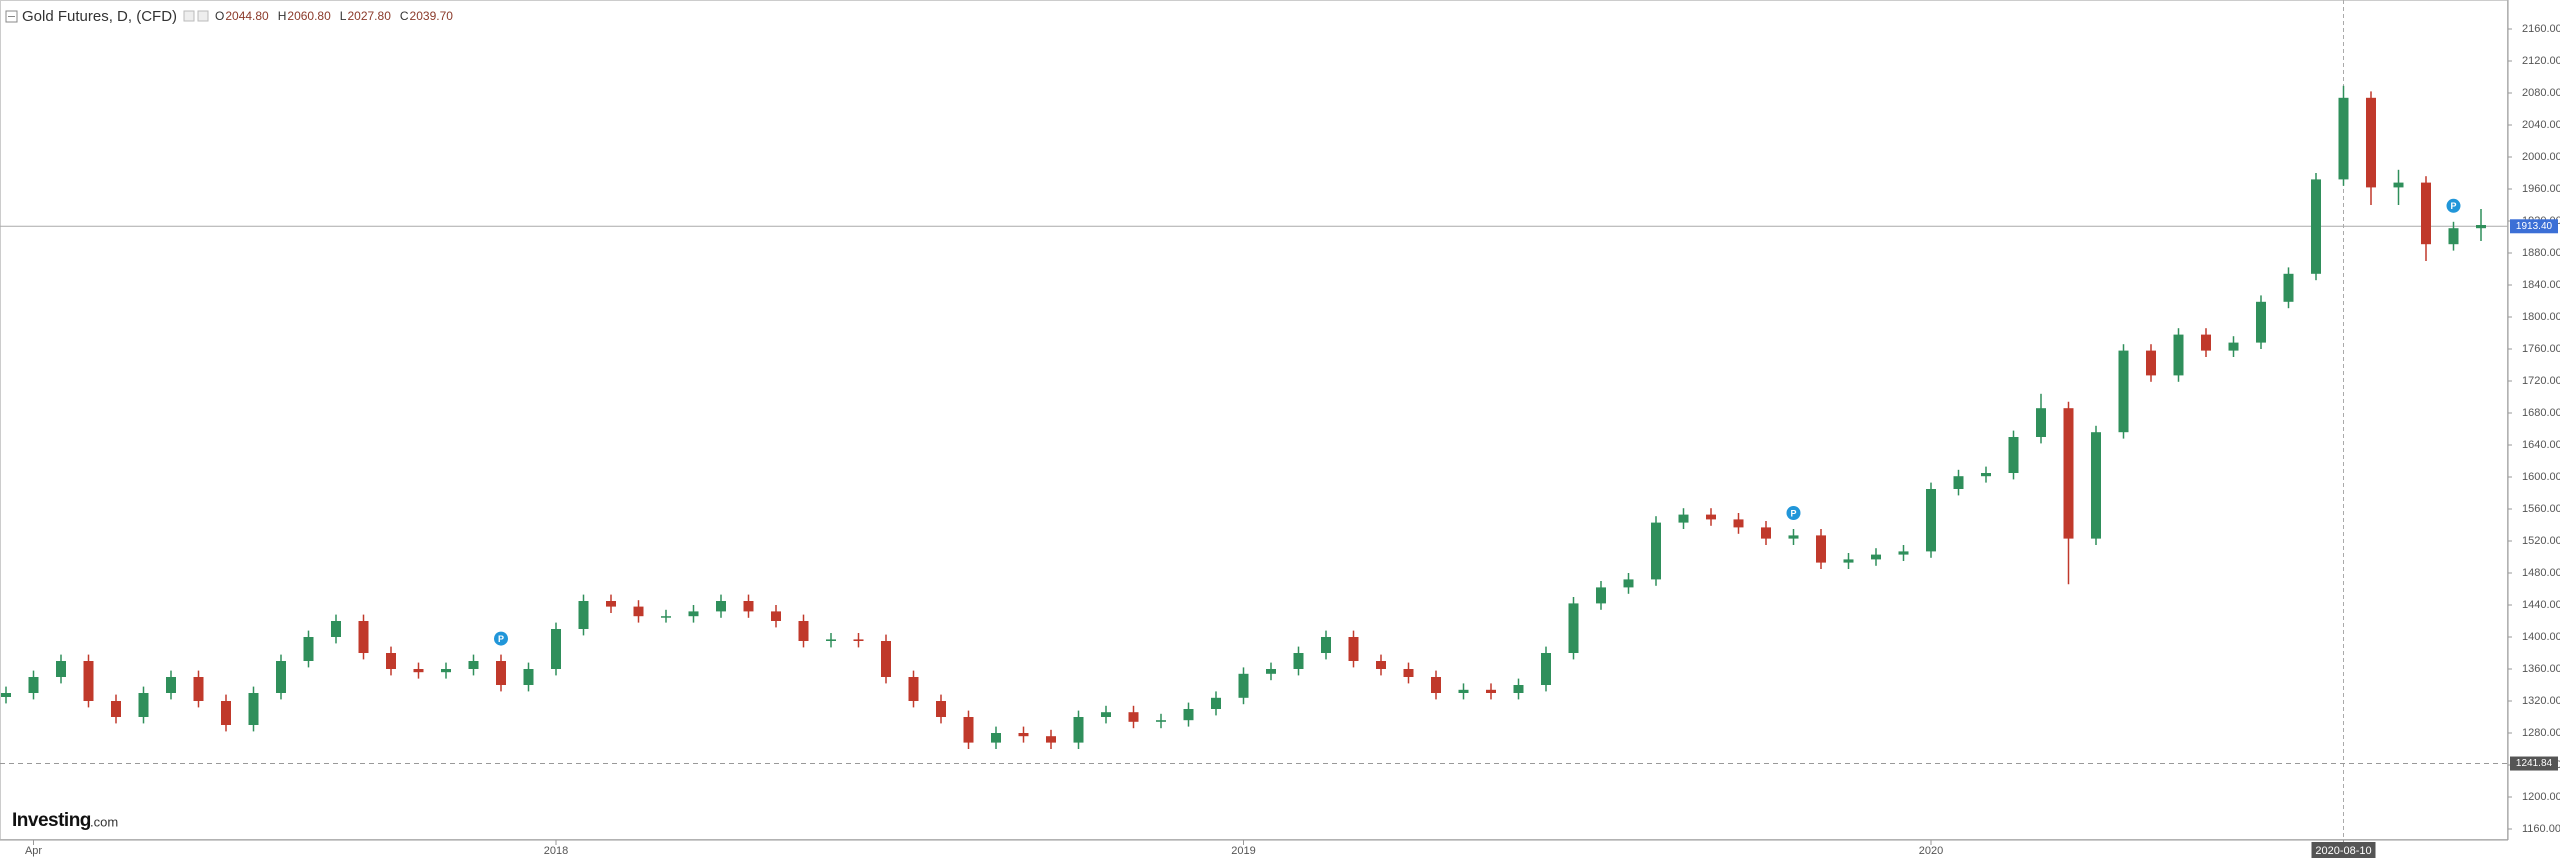  Describe the element at coordinates (2541, 477) in the screenshot. I see `y-tick-label: 1600.00` at that location.